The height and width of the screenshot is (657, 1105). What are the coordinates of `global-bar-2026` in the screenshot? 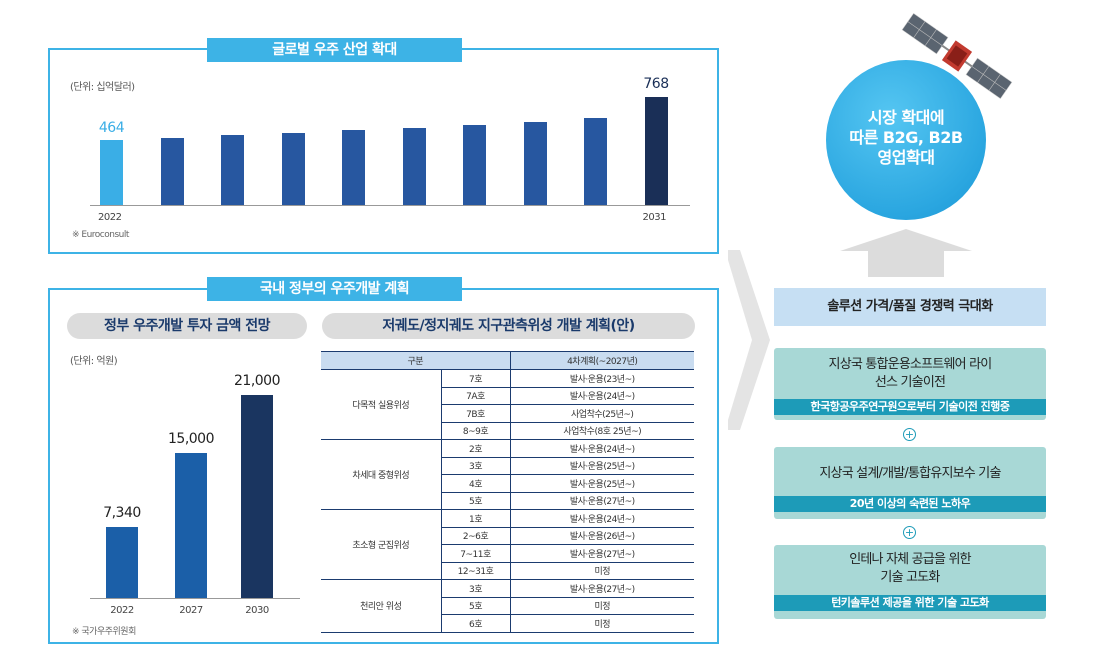 It's located at (353, 167).